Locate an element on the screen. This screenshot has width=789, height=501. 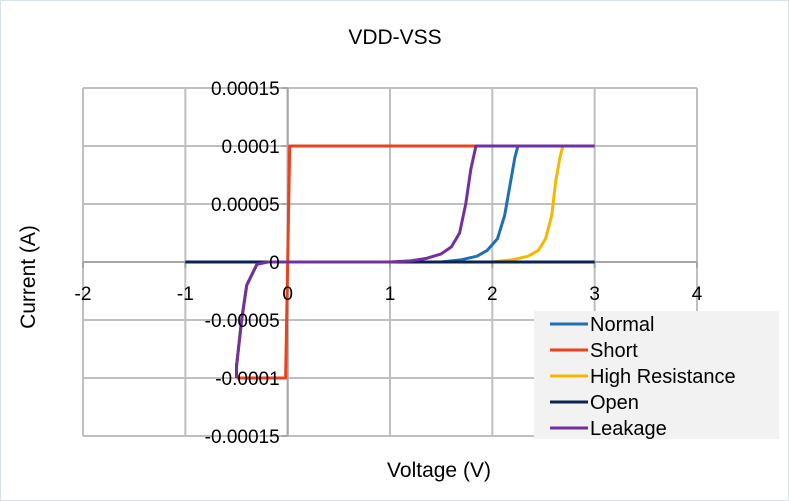
legend-label-short: Short is located at coordinates (614, 351).